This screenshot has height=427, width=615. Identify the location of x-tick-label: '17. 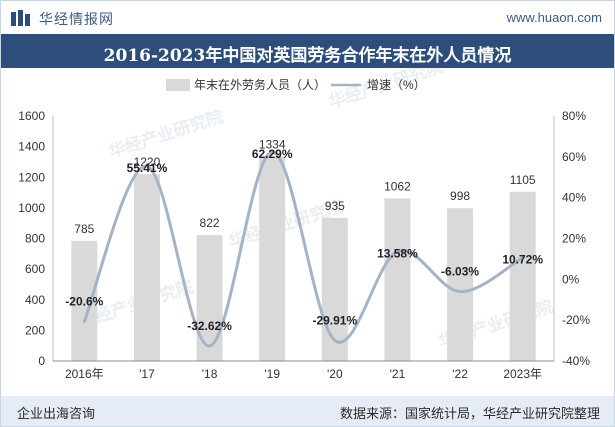
(147, 374).